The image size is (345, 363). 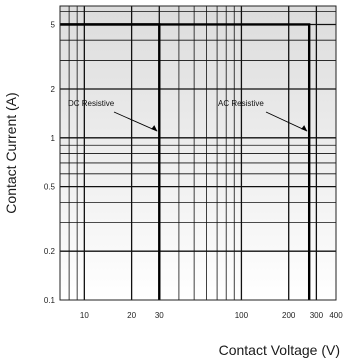 What do you see at coordinates (279, 350) in the screenshot?
I see `x-axis-title: Contact Voltage (V)` at bounding box center [279, 350].